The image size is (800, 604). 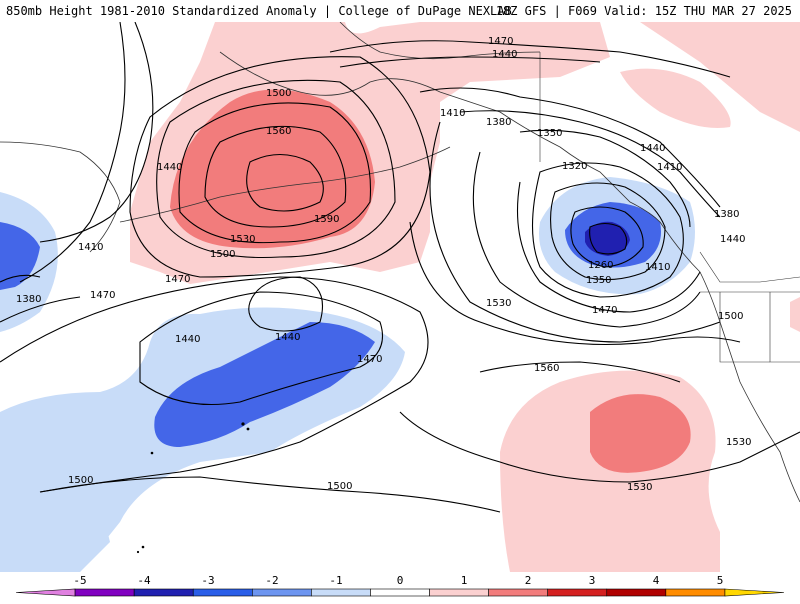 I want to click on contour-1470-trough, so click(x=261, y=348).